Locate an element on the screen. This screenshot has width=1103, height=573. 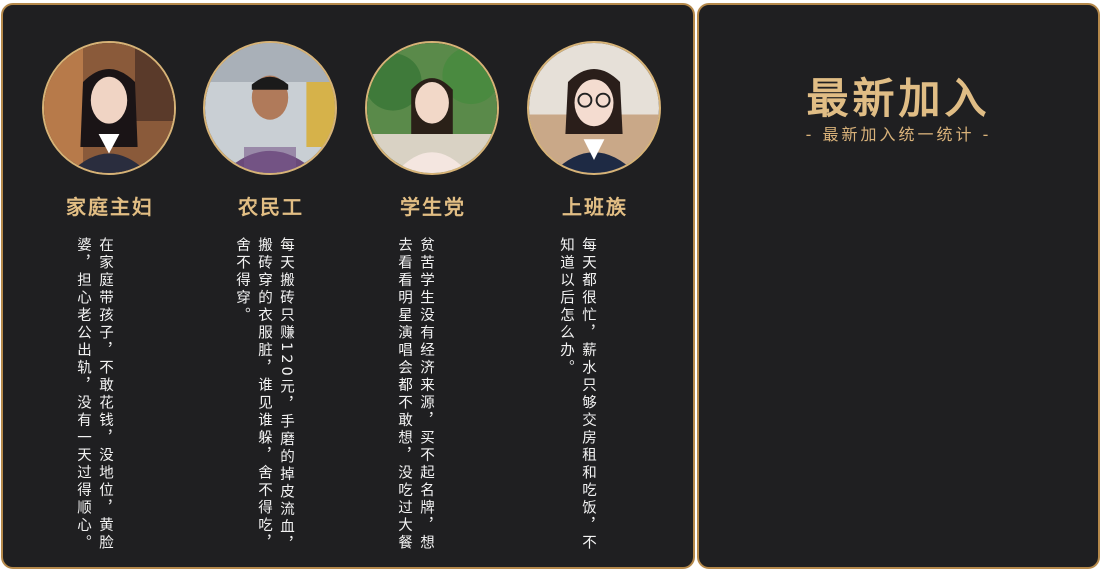
avatar-office-worker is located at coordinates (594, 108).